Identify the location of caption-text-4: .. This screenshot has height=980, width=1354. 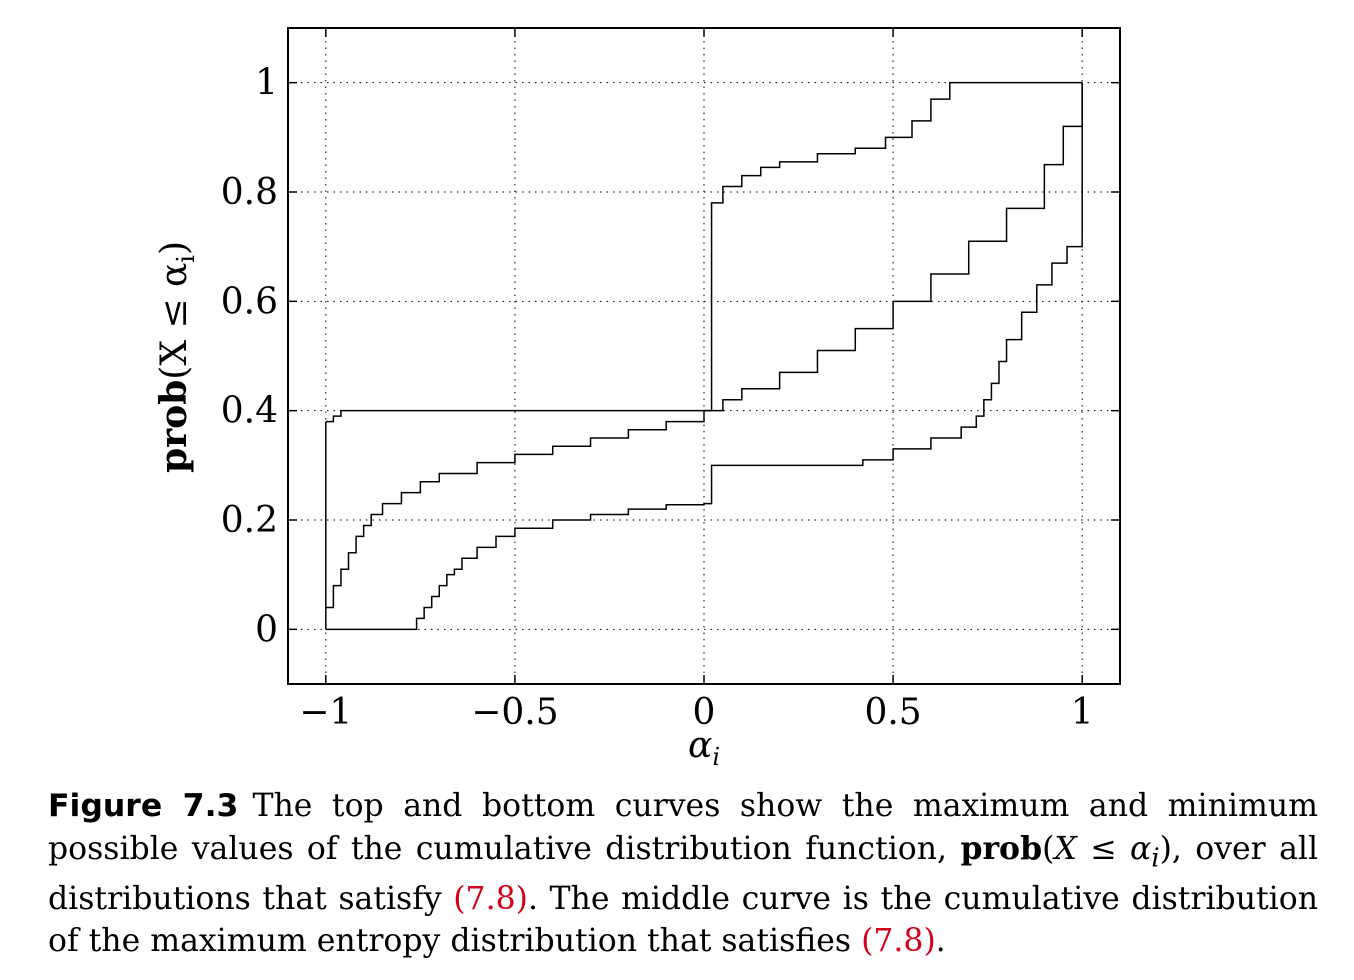
(940, 940).